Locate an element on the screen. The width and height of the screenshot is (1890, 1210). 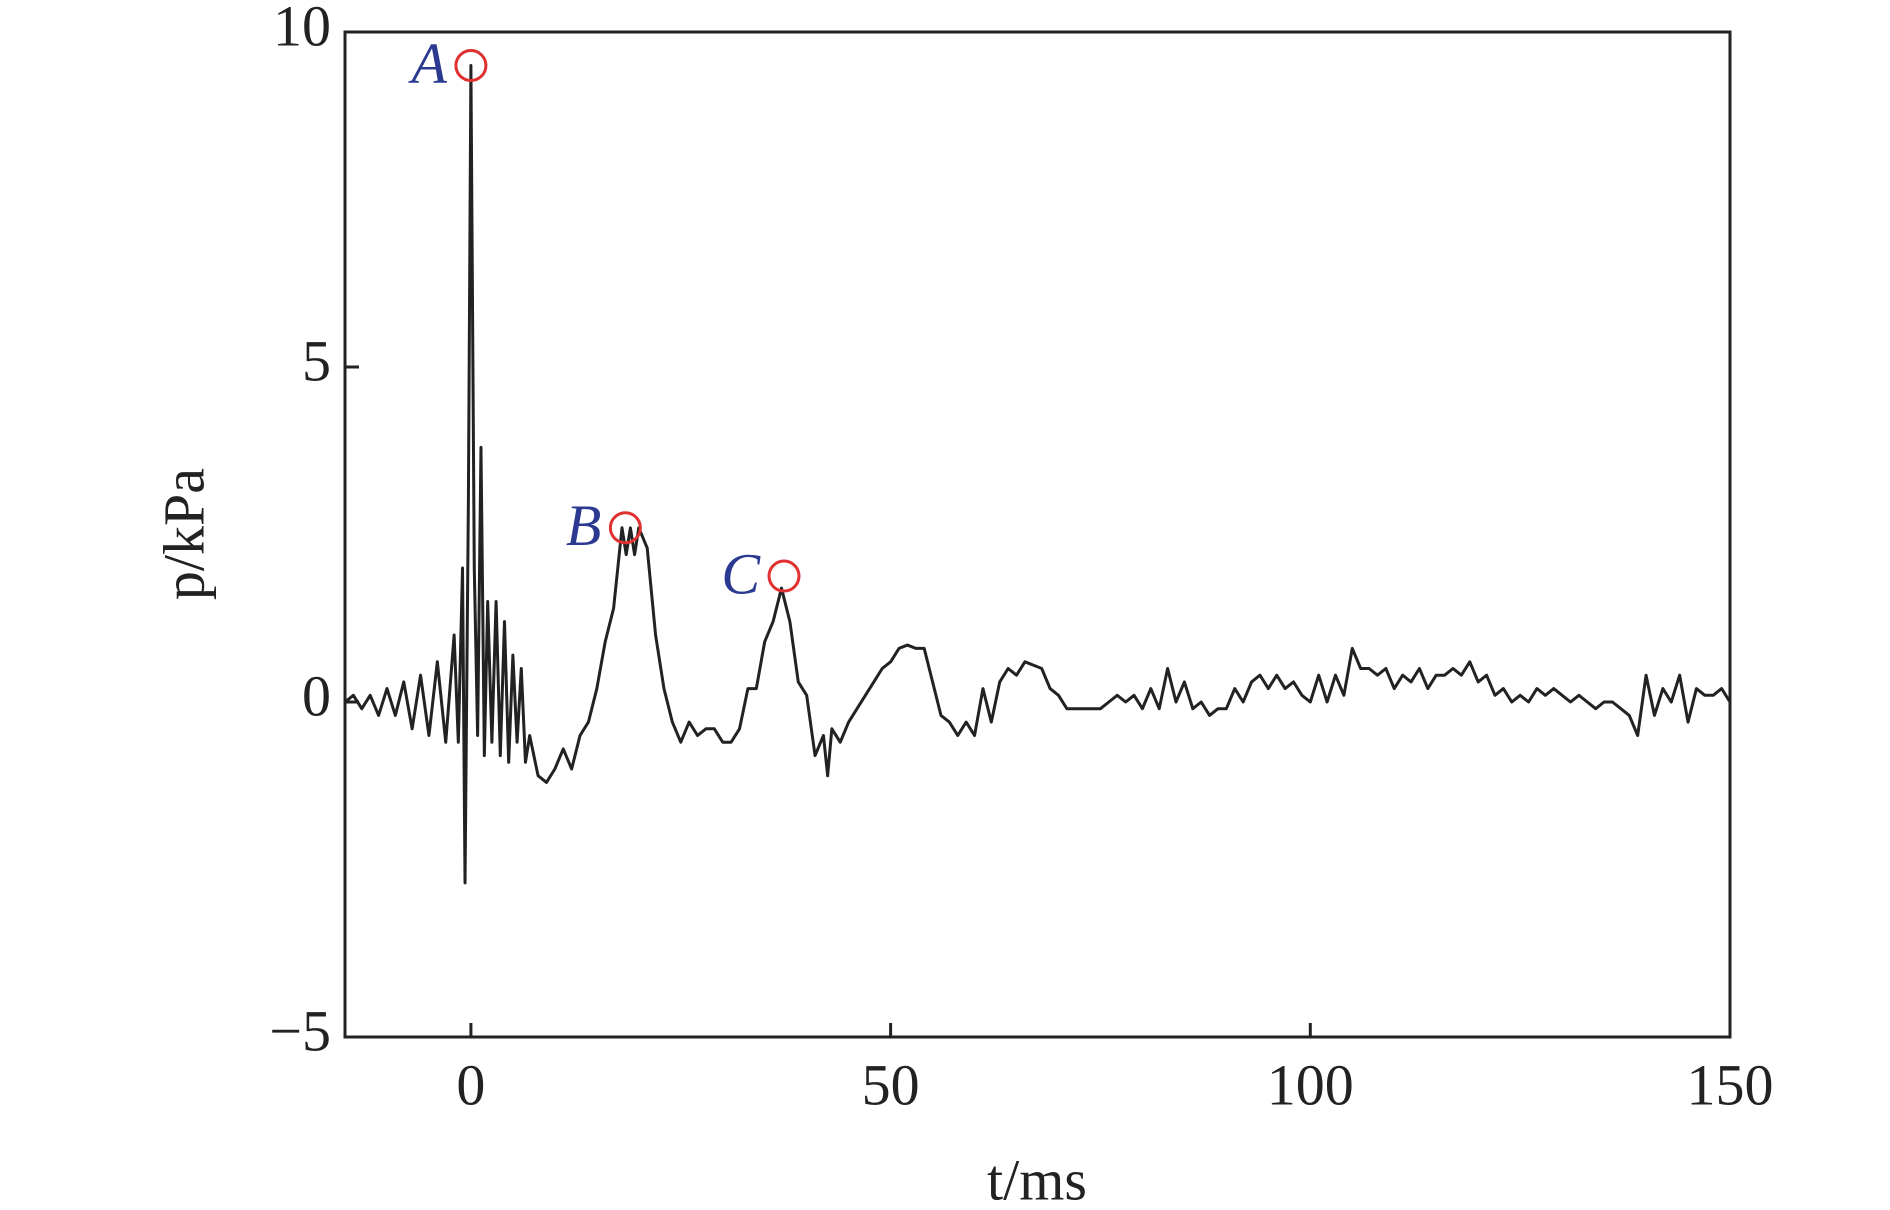
x-tick-label: 150 is located at coordinates (1730, 1084).